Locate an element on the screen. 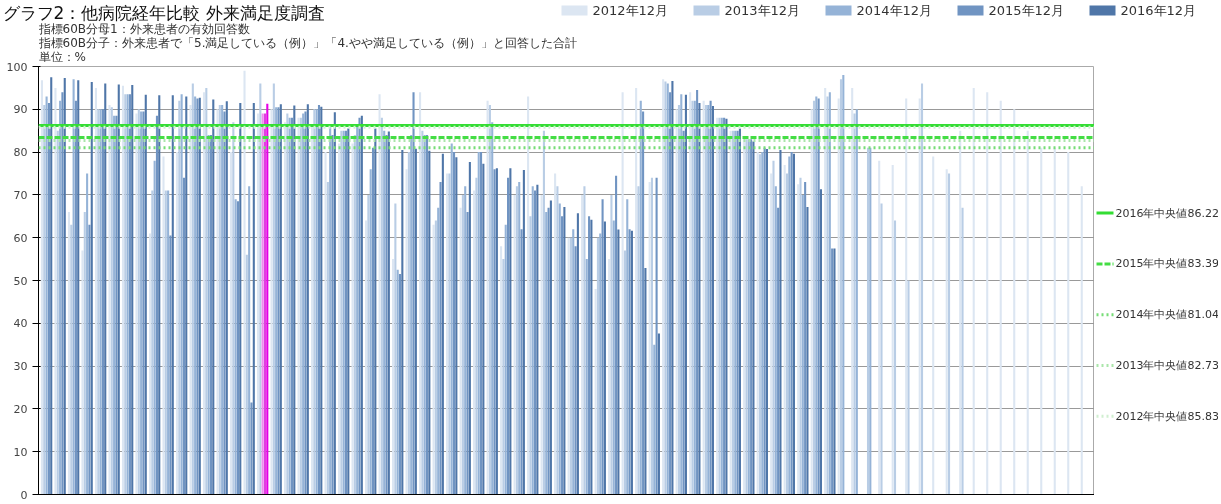 This screenshot has height=504, width=1221. y-tick-label: 30 is located at coordinates (20, 367).